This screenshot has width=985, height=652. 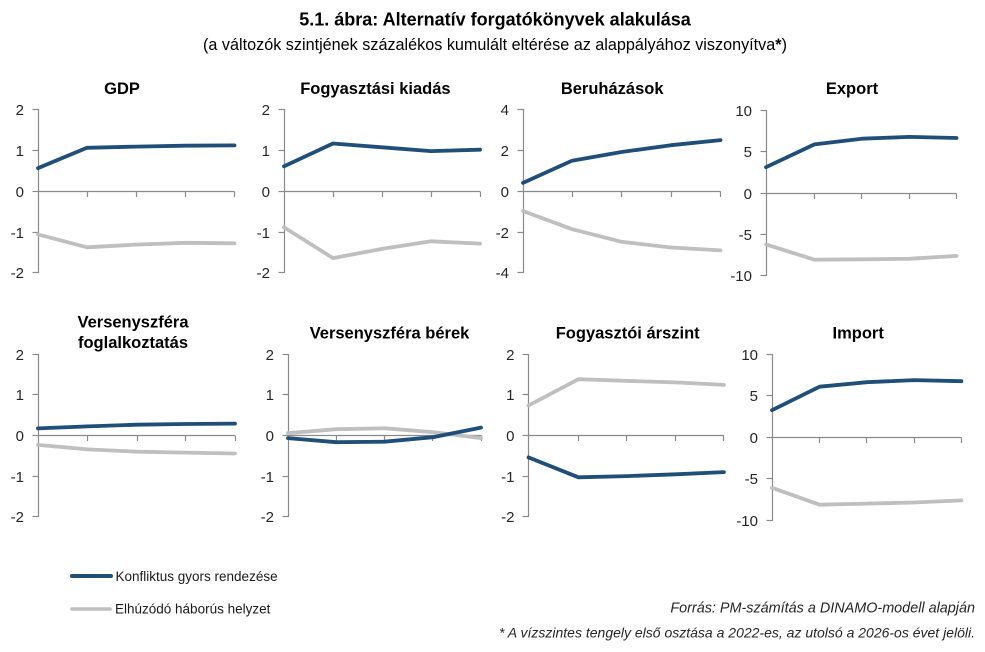 What do you see at coordinates (505, 110) in the screenshot?
I see `svg-text: 4` at bounding box center [505, 110].